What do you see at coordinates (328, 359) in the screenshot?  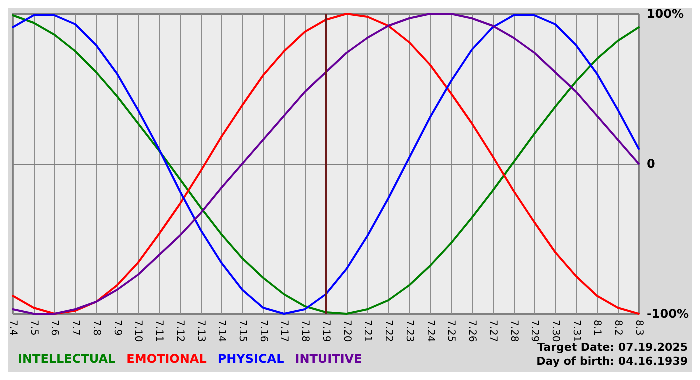 I see `text: INTUITIVE` at bounding box center [328, 359].